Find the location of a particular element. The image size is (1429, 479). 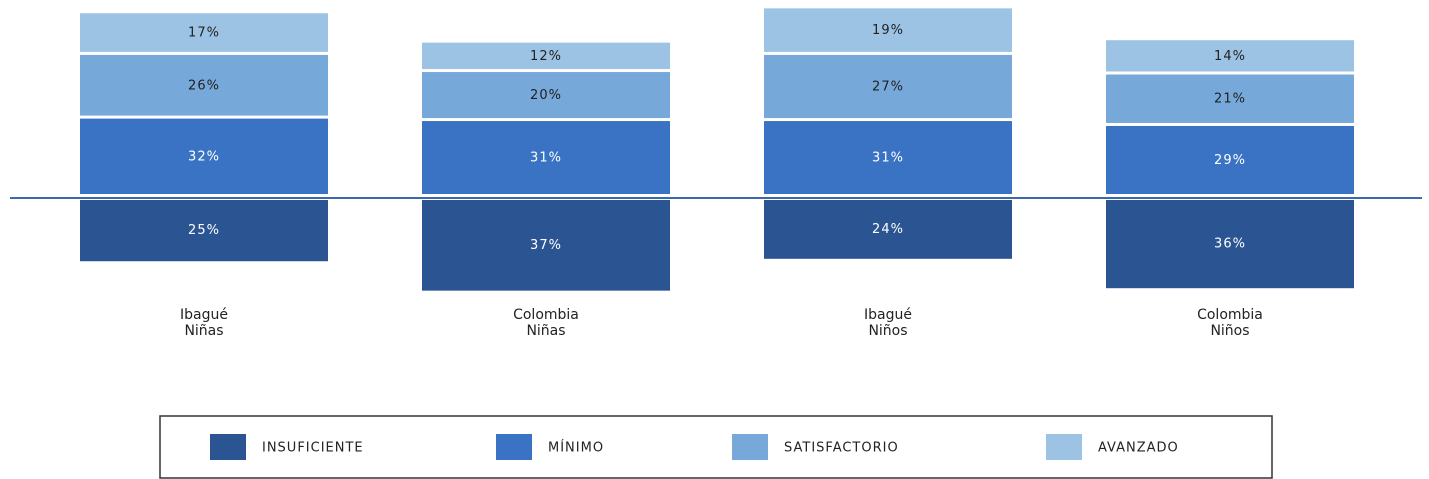

value-label: 14% is located at coordinates (1230, 56).